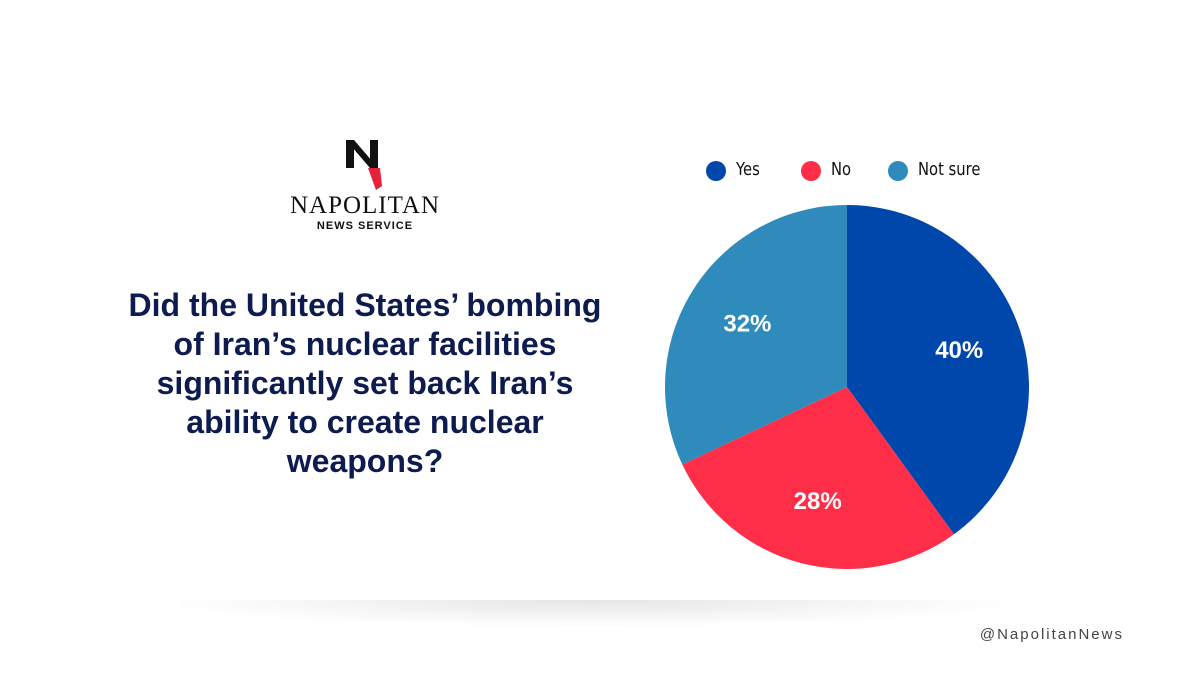 This screenshot has height=675, width=1200. What do you see at coordinates (747, 323) in the screenshot?
I see `pie-label-not-sure: 32%` at bounding box center [747, 323].